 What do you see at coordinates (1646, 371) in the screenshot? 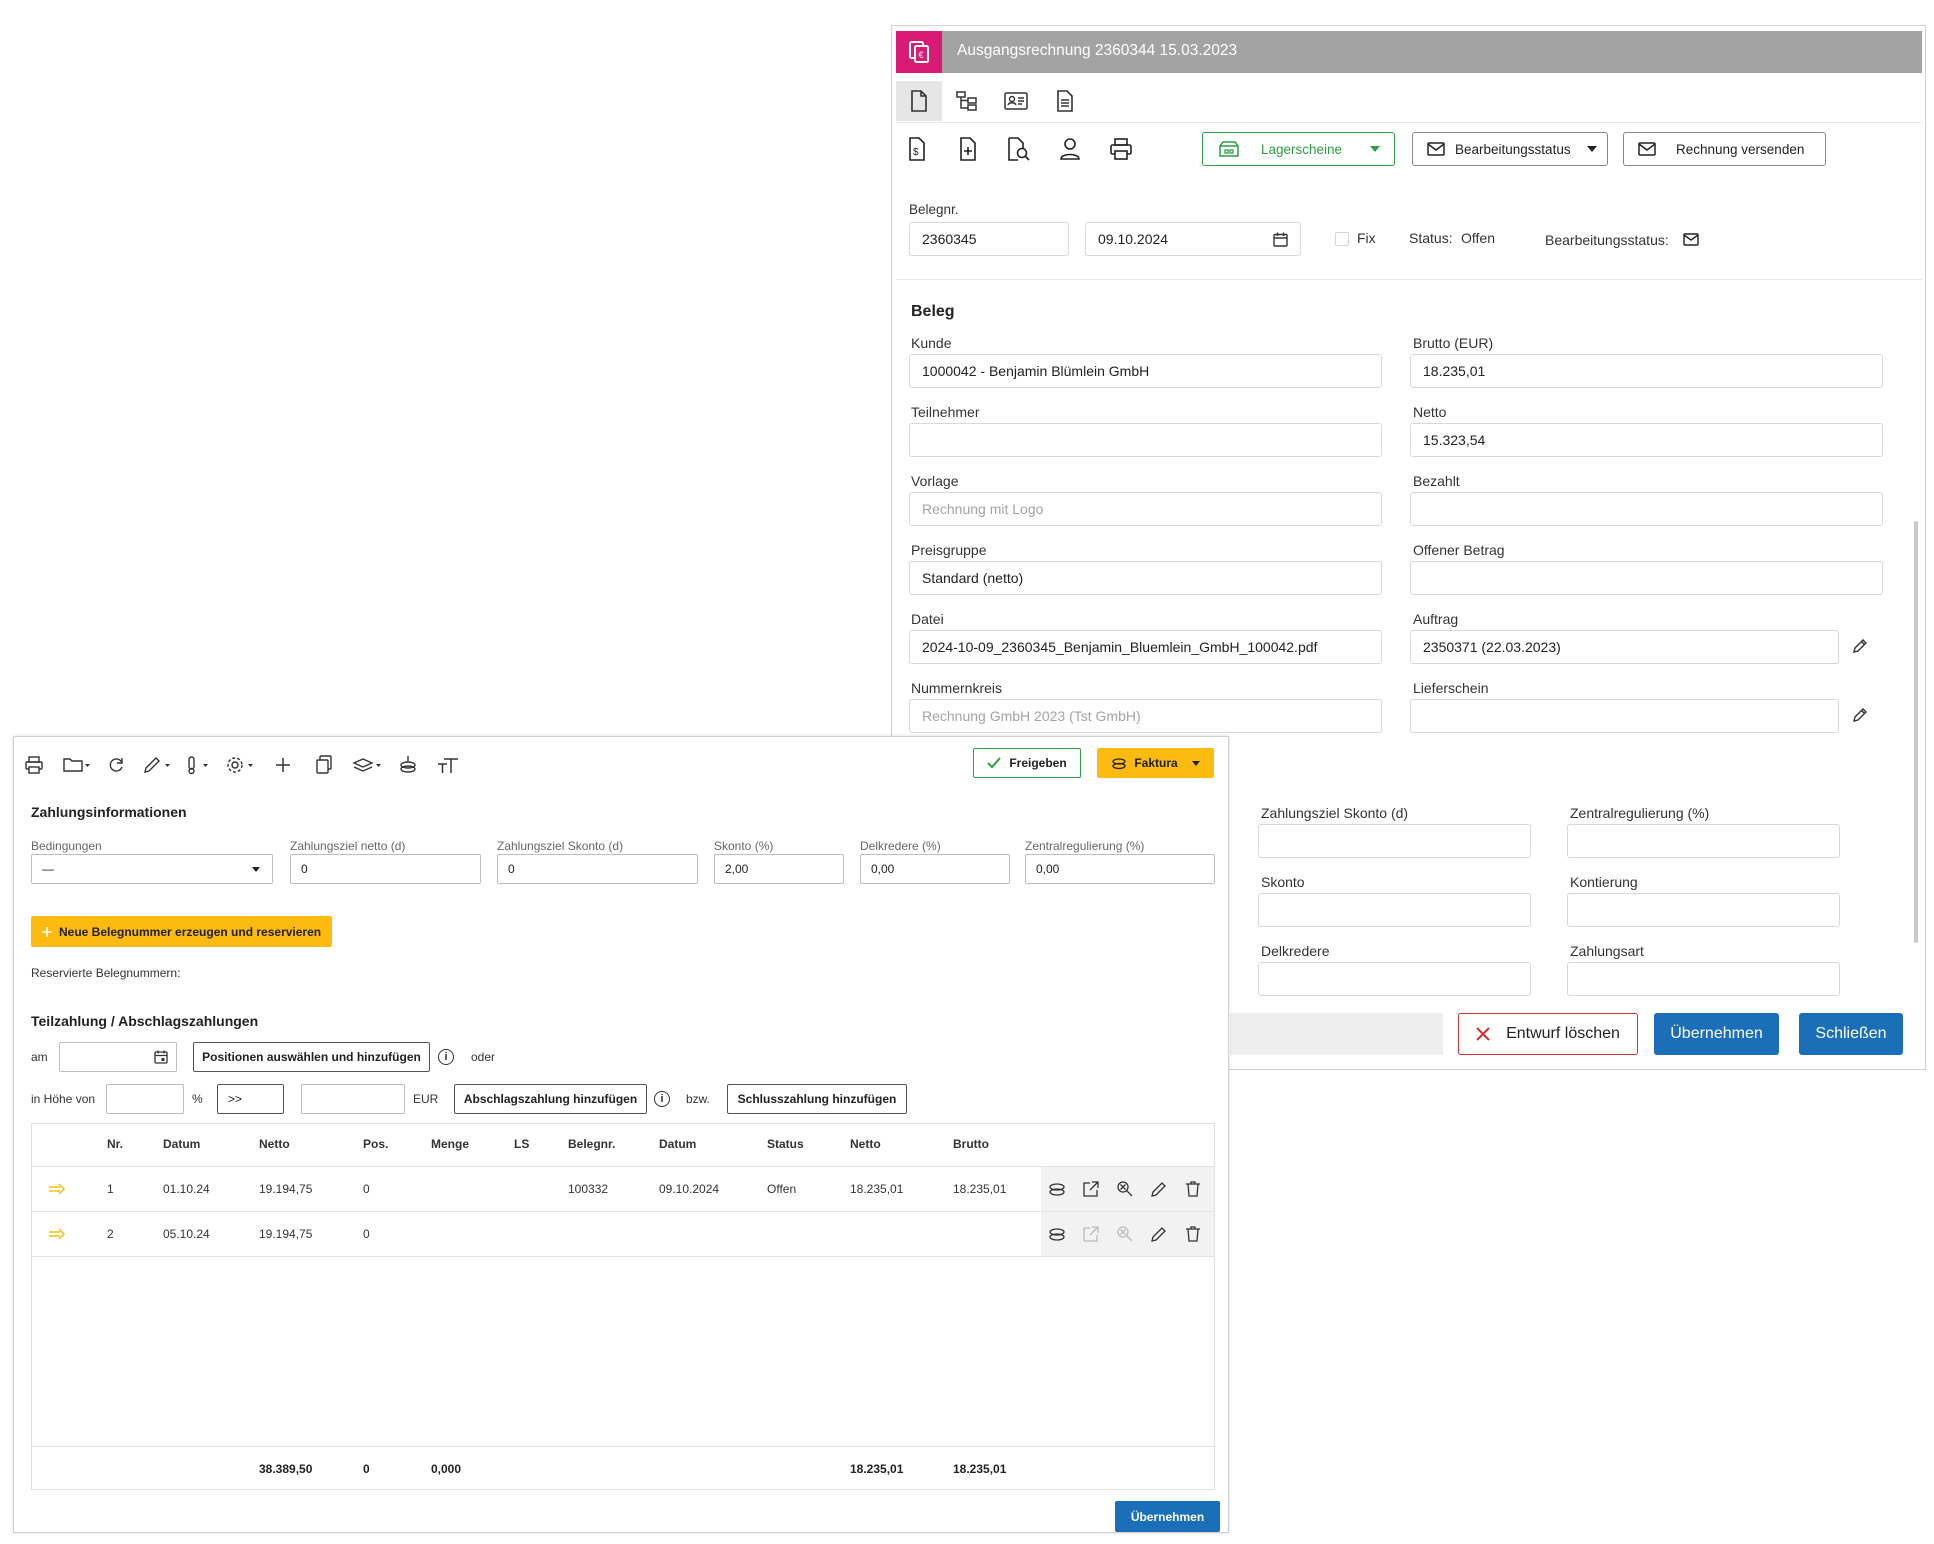
I see `brutto-input: 18.235,01` at bounding box center [1646, 371].